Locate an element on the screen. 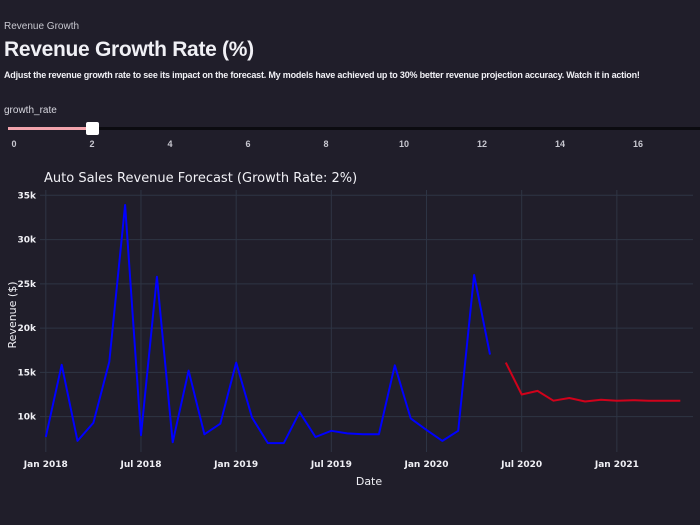  breadcrumb: Revenue Growth is located at coordinates (42, 26).